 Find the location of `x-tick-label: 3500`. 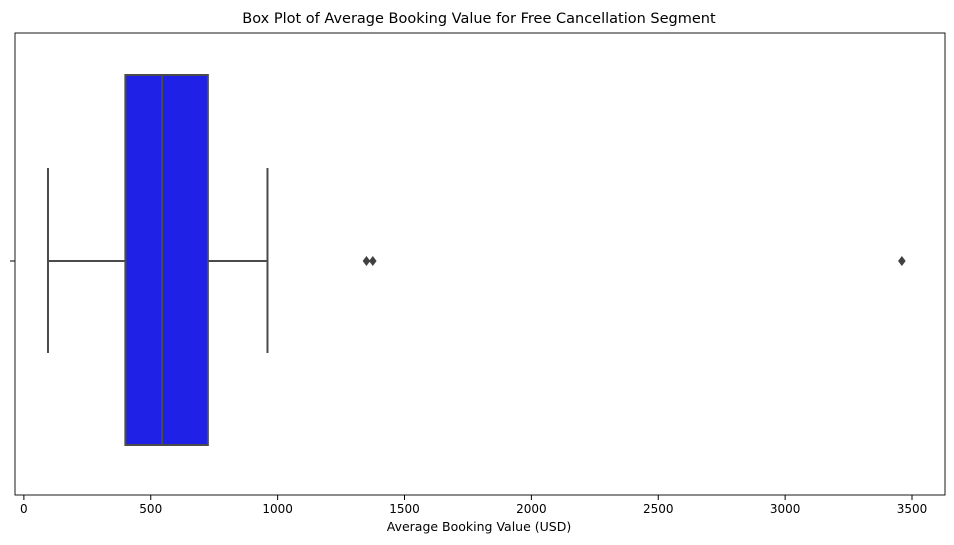

x-tick-label: 3500 is located at coordinates (912, 509).